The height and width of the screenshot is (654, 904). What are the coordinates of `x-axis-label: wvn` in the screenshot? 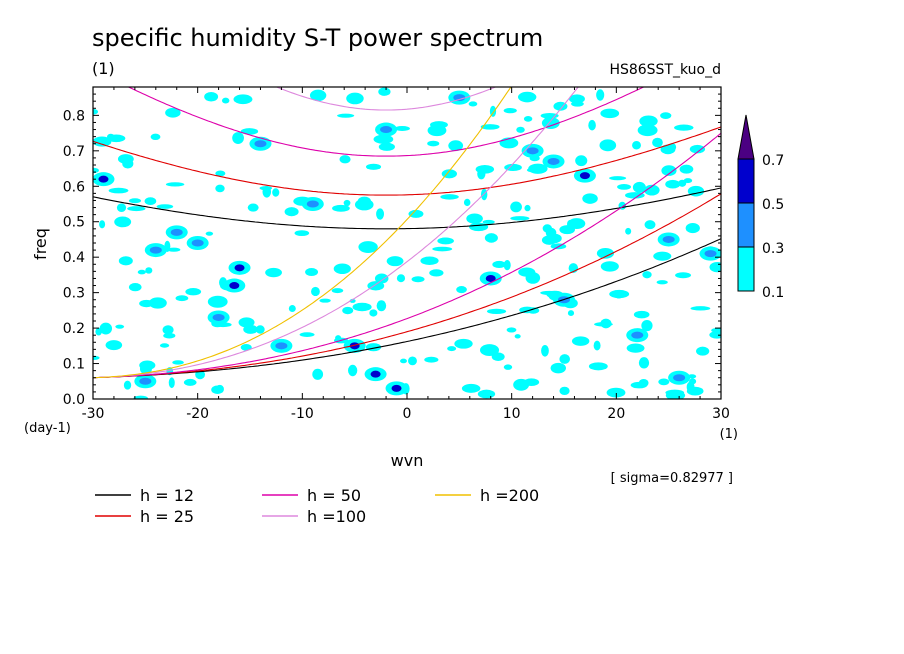 It's located at (407, 460).